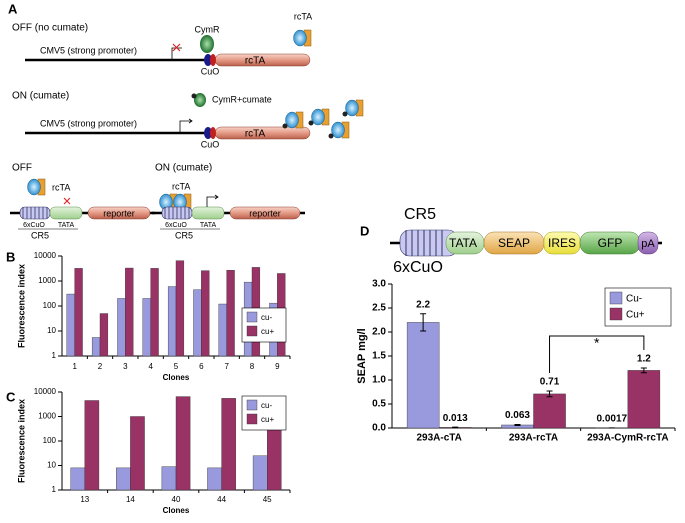 This screenshot has height=523, width=685. Describe the element at coordinates (176, 366) in the screenshot. I see `x-tick-label: 5` at that location.